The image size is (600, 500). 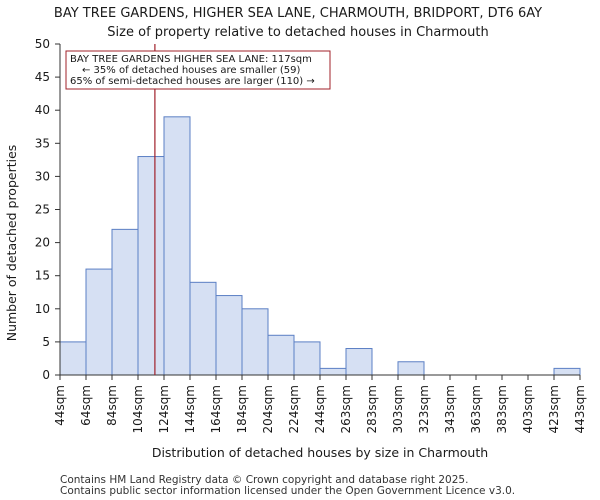 I want to click on x-tick-label: 343sqm, so click(x=450, y=409).